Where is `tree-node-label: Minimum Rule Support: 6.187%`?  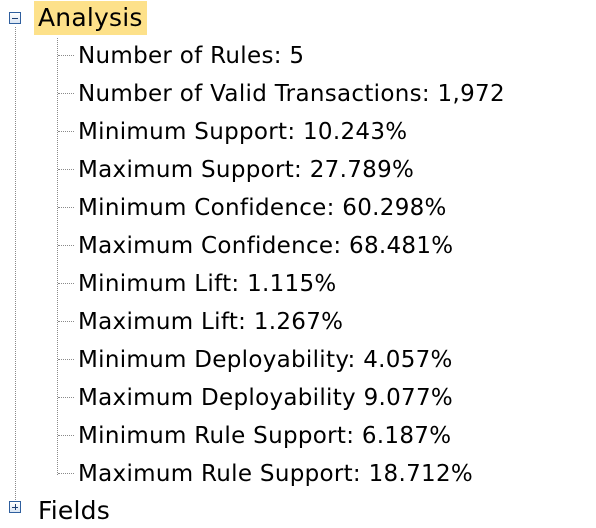
tree-node-label: Minimum Rule Support: 6.187% is located at coordinates (265, 436).